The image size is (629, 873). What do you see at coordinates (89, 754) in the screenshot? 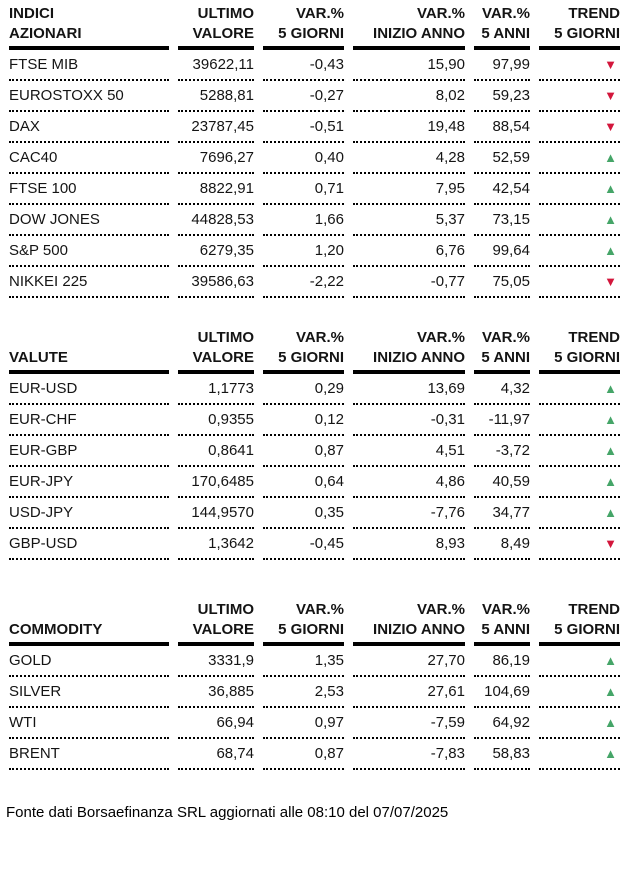
I see `instrument-name: BRENT` at bounding box center [89, 754].